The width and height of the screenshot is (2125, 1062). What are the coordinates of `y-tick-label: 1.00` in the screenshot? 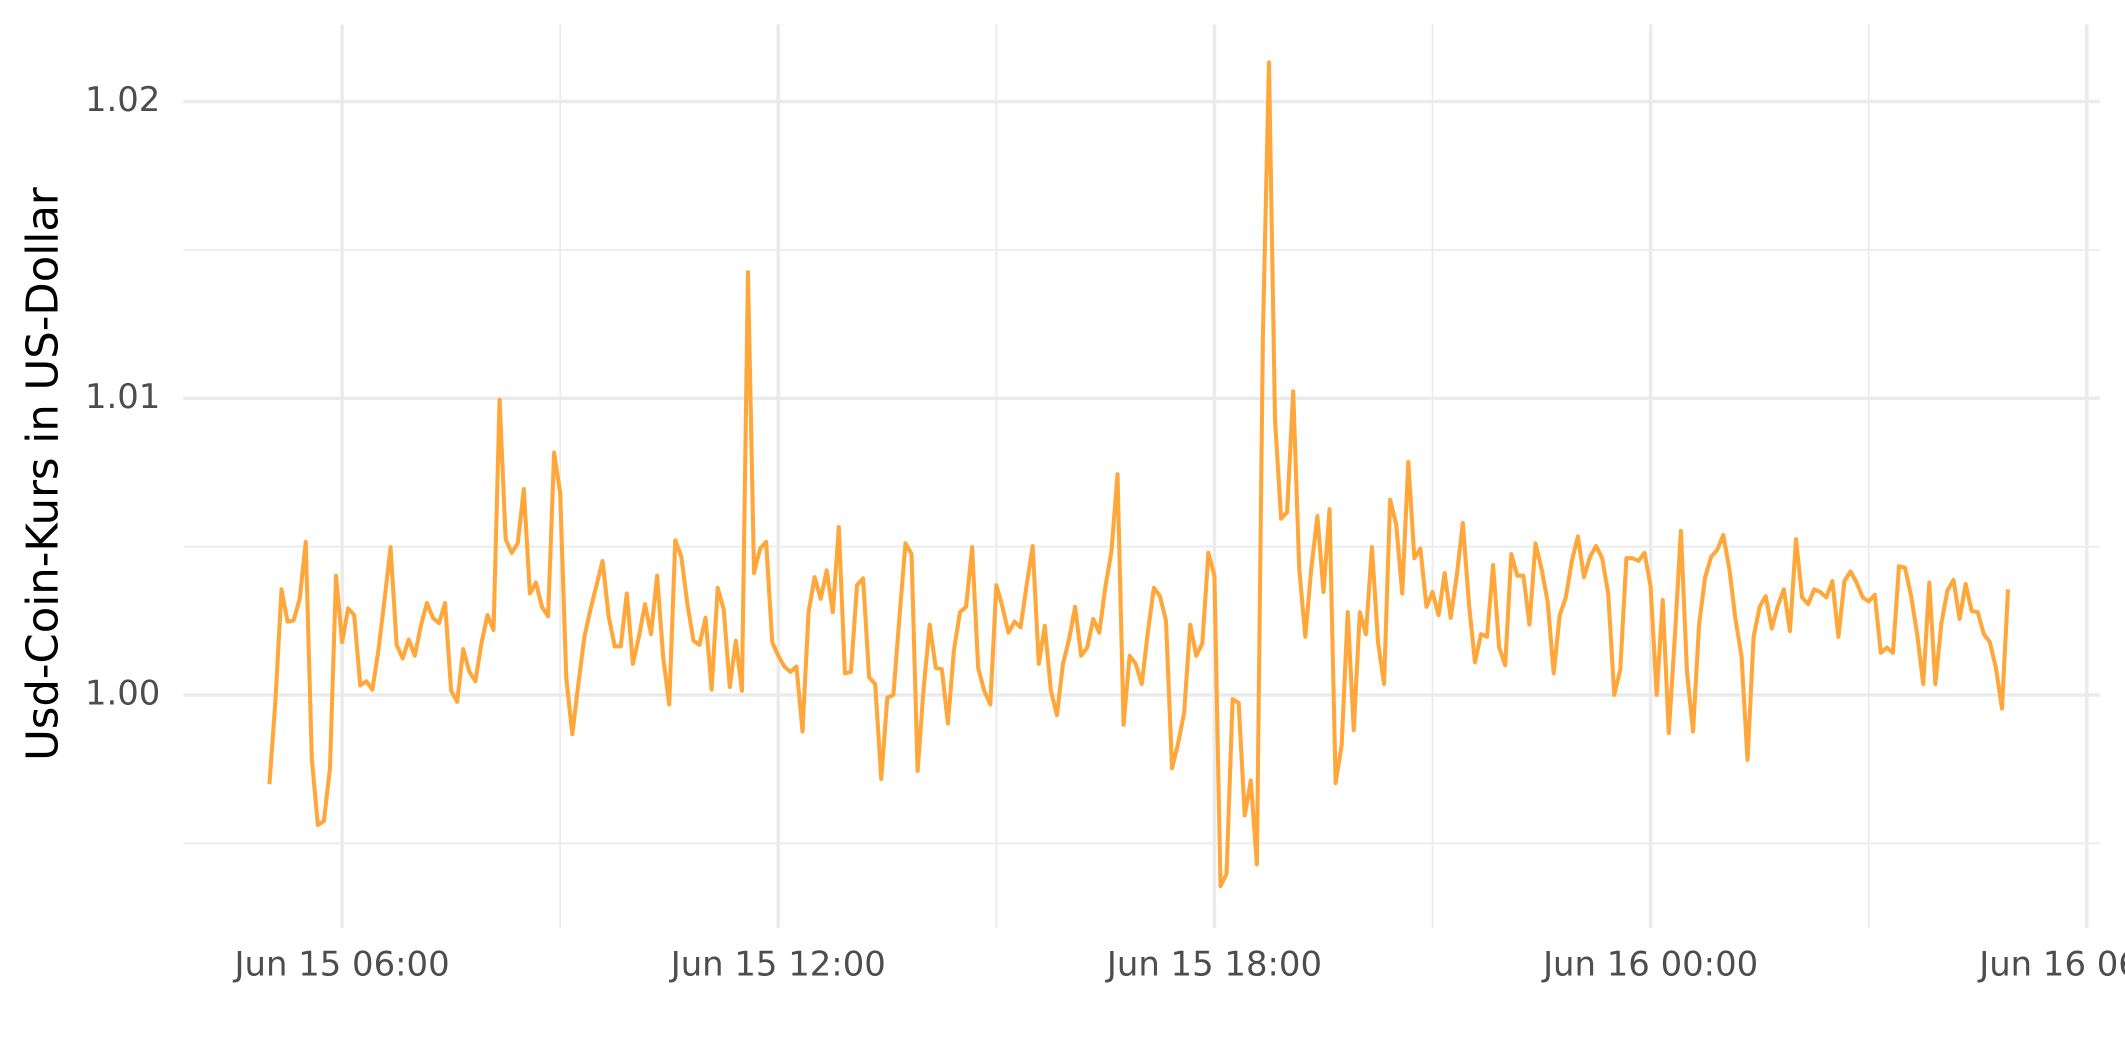 It's located at (122, 692).